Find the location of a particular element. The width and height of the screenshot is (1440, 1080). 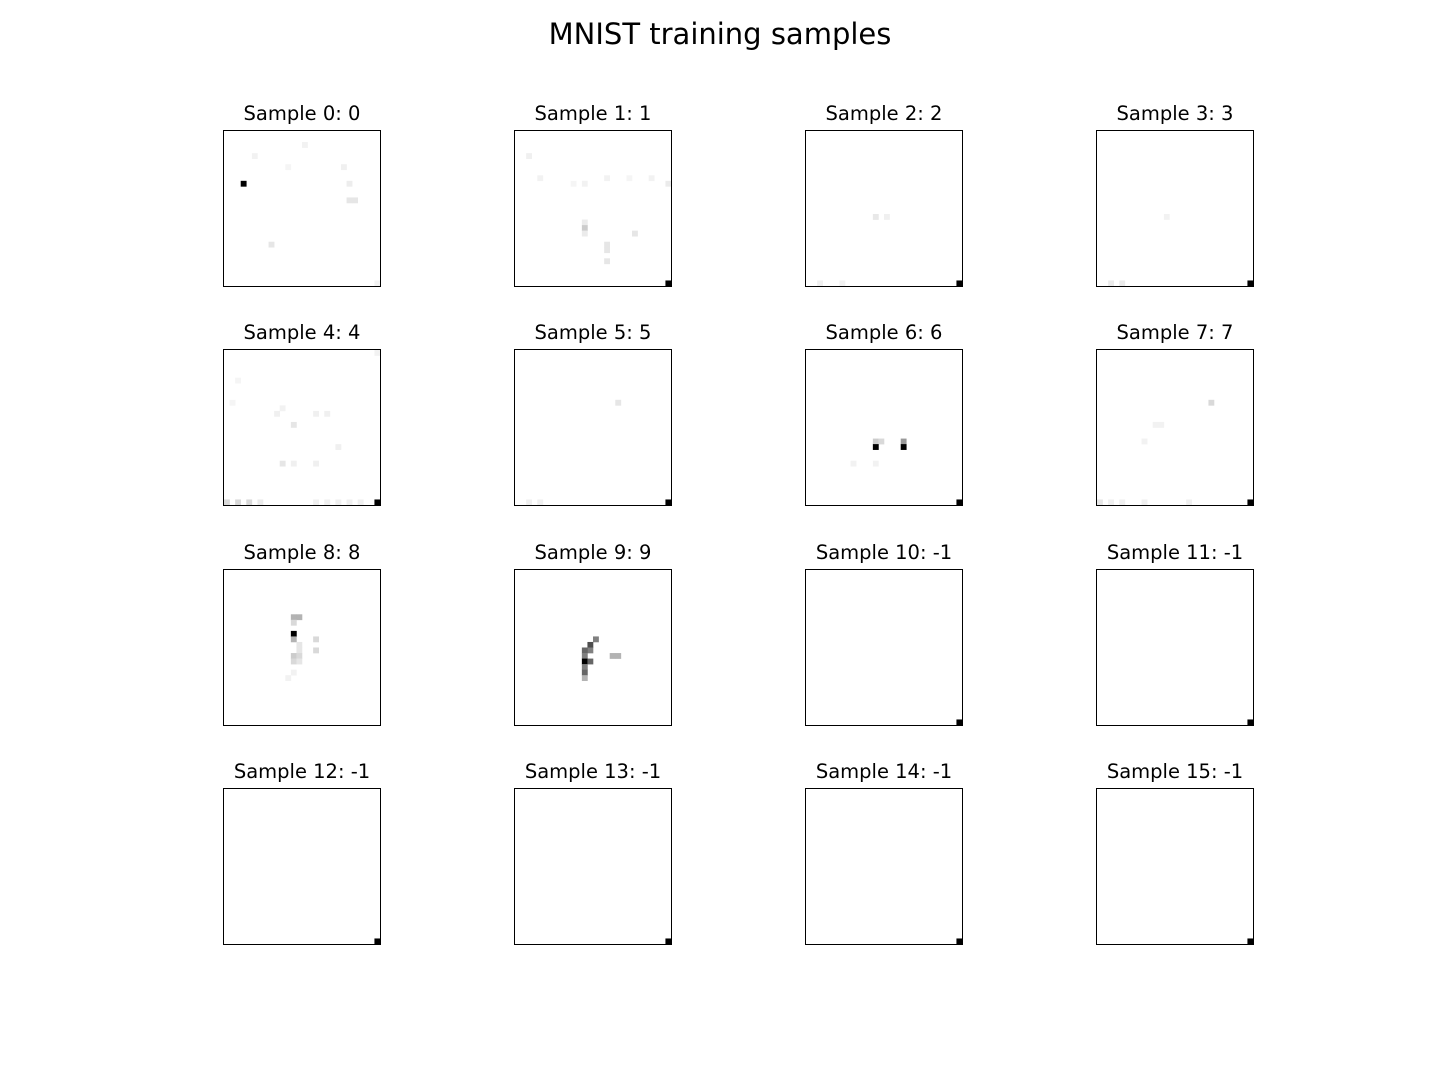

sample-title: Sample 10: -1 is located at coordinates (884, 552).